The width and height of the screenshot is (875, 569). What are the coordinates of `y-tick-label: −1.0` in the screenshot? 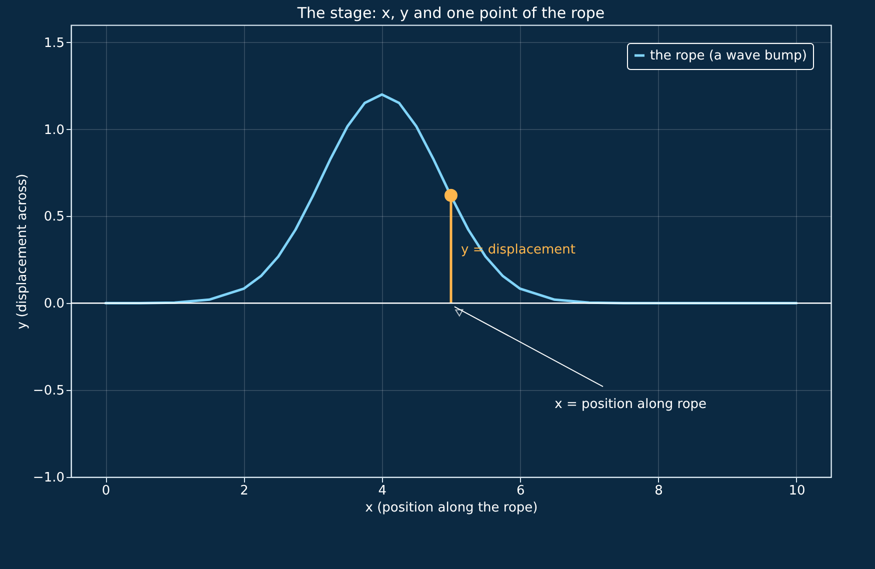 It's located at (48, 478).